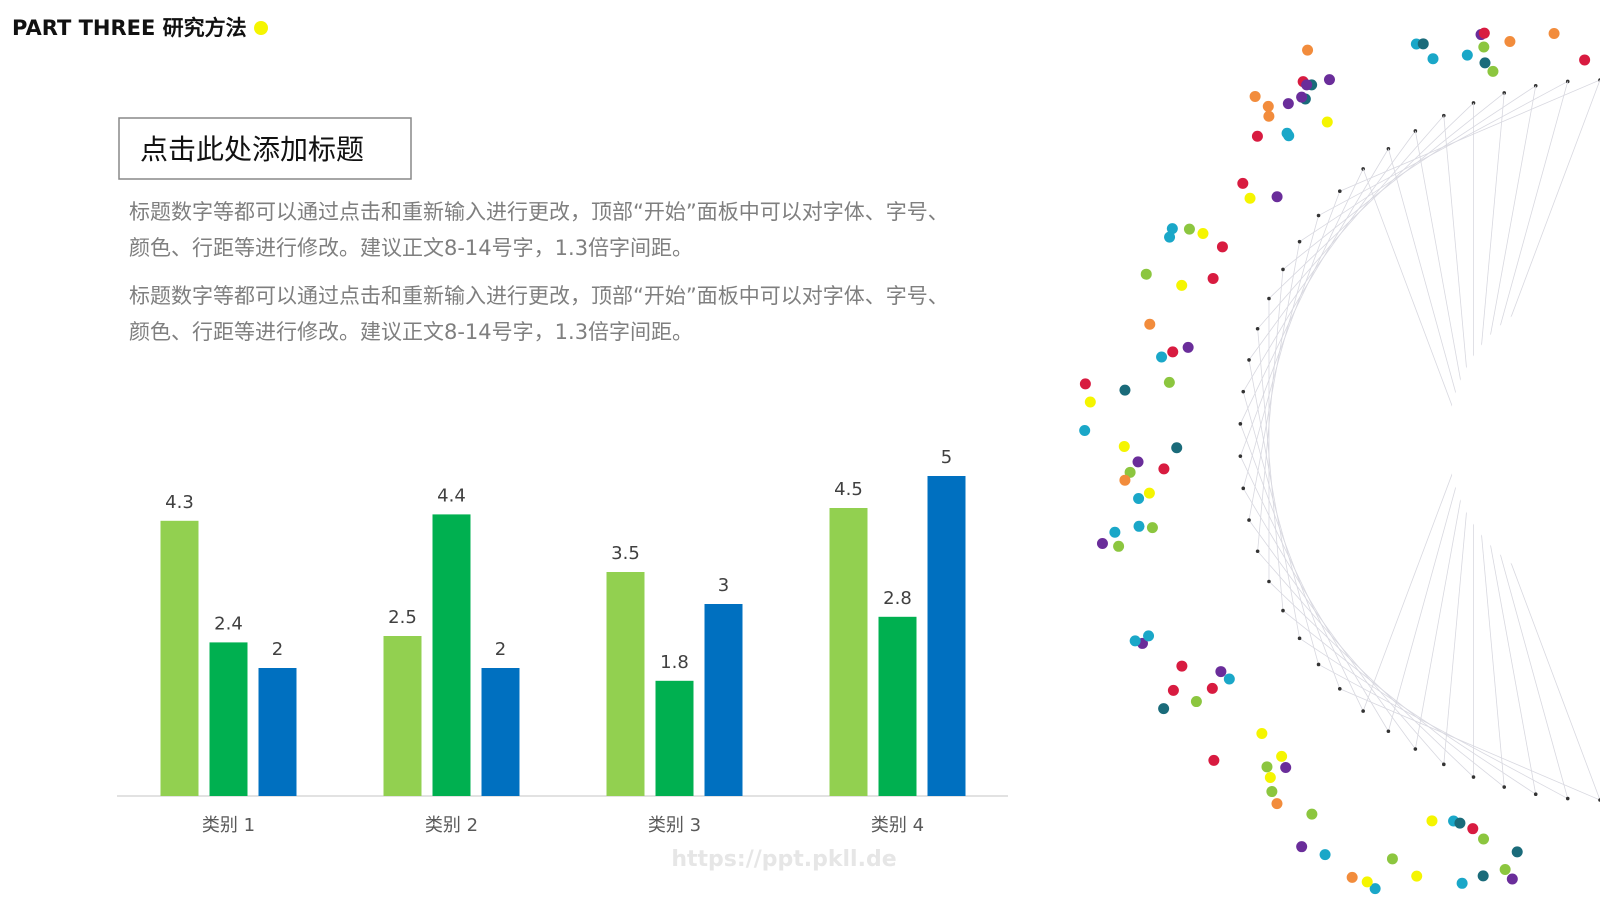  I want to click on section-title: PART THREE 研究方法, so click(129, 28).